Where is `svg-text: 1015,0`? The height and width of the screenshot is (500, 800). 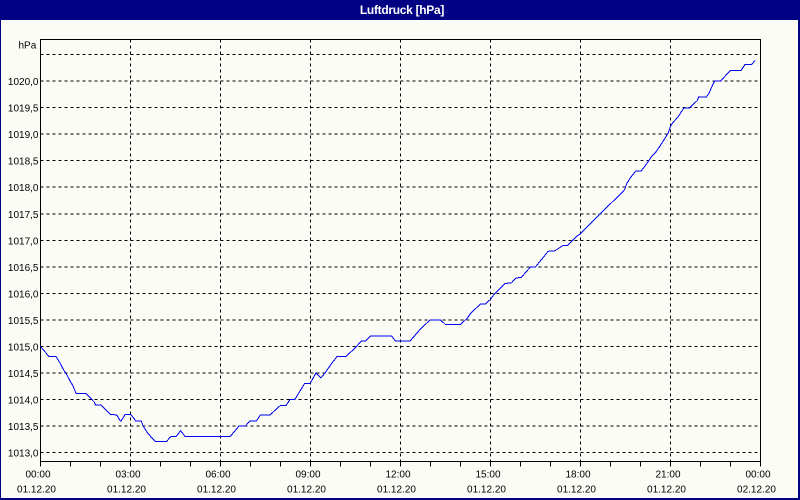
svg-text: 1015,0 is located at coordinates (23, 347).